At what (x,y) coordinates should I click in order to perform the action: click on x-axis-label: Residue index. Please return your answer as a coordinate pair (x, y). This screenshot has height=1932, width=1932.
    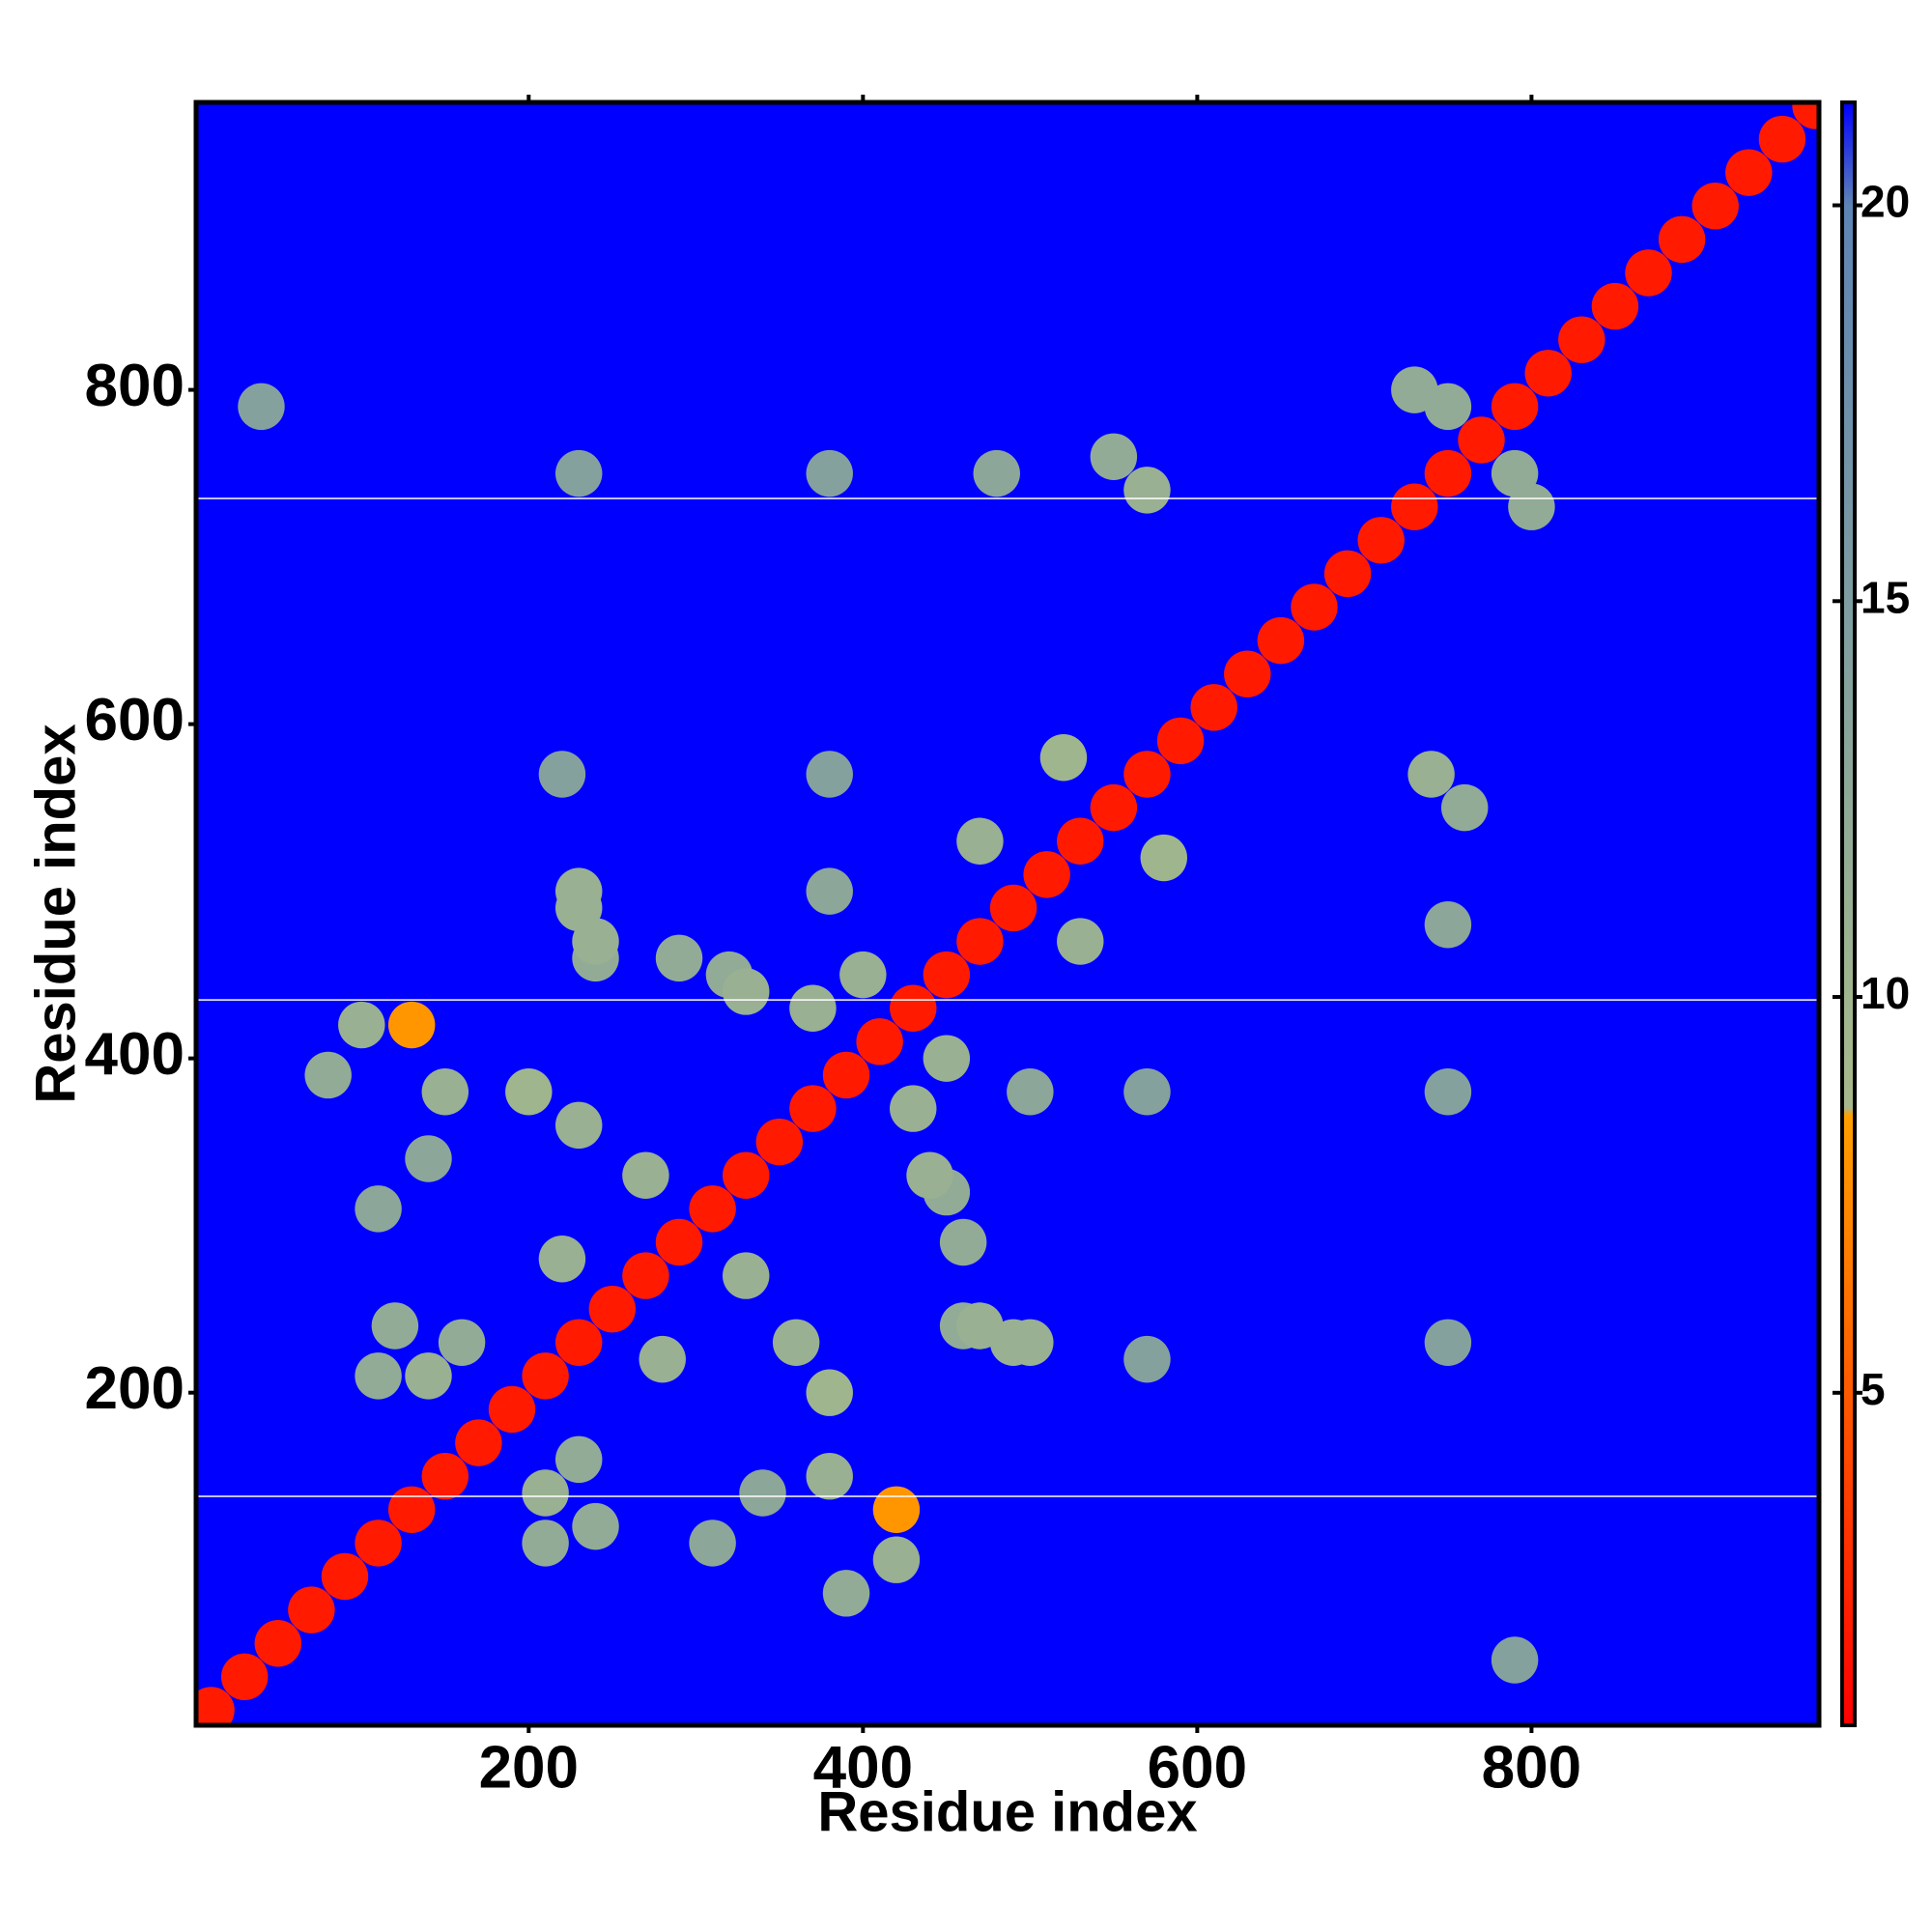
    Looking at the image, I should click on (1007, 1811).